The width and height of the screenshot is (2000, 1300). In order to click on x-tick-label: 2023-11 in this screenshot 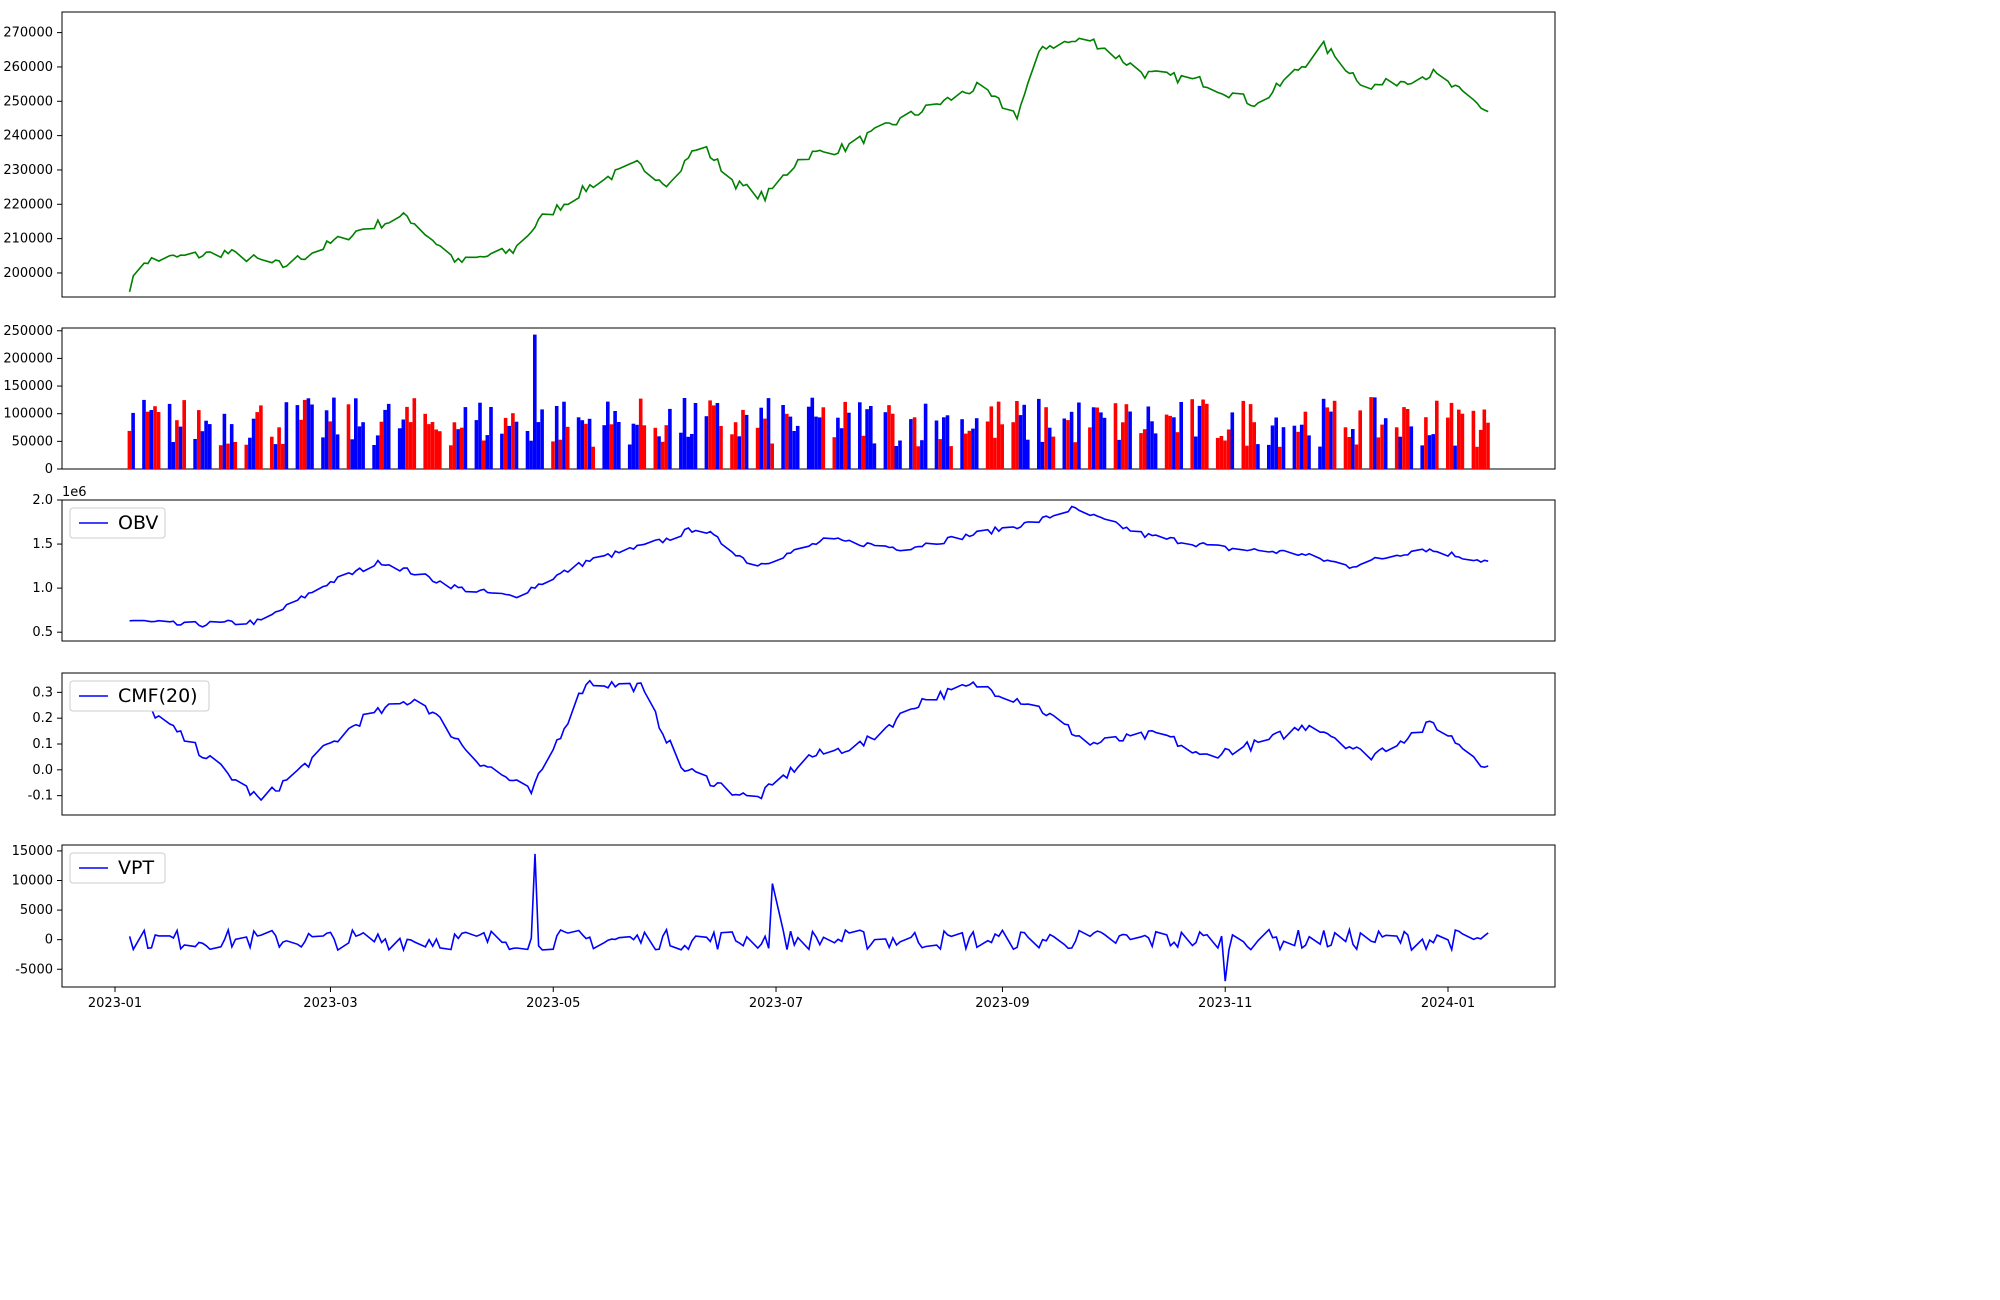, I will do `click(1225, 1003)`.